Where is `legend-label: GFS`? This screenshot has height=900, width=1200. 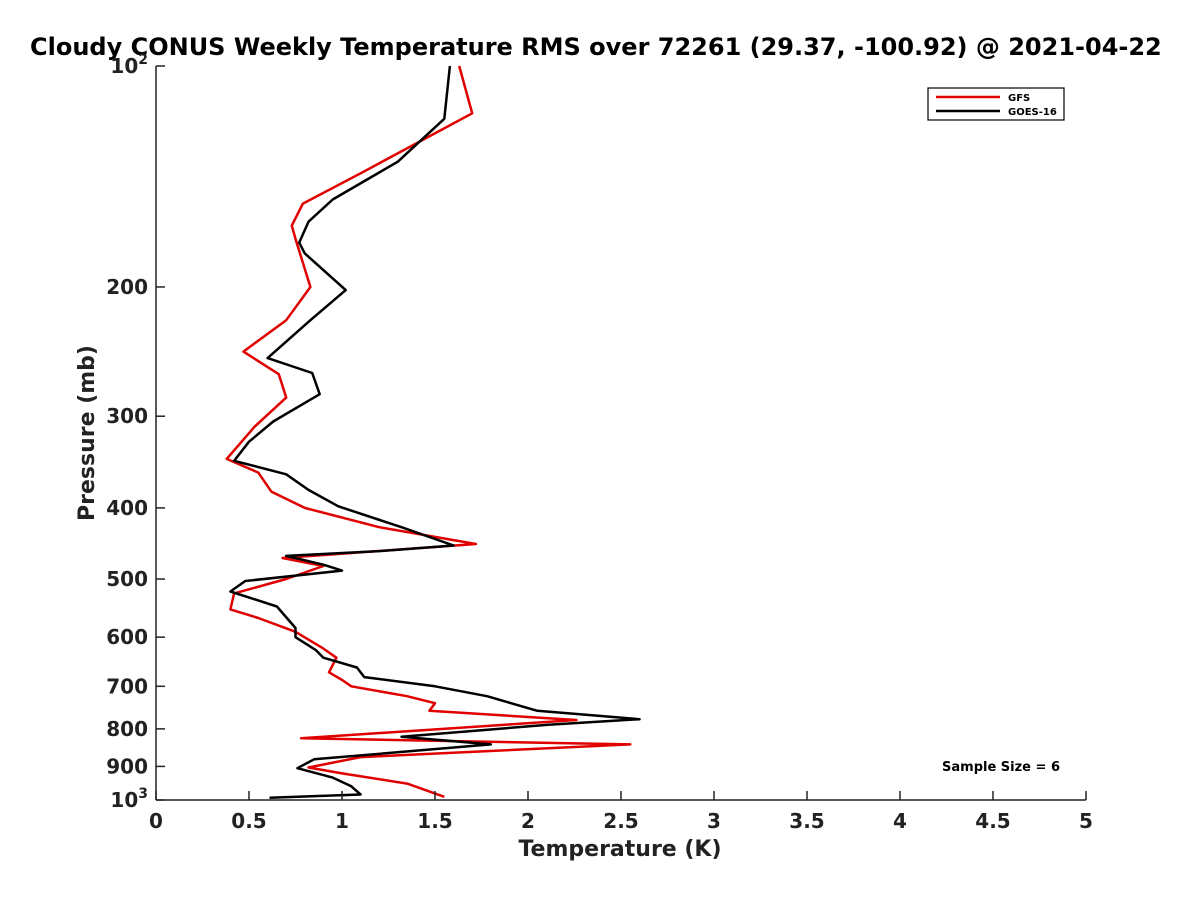
legend-label: GFS is located at coordinates (1019, 98).